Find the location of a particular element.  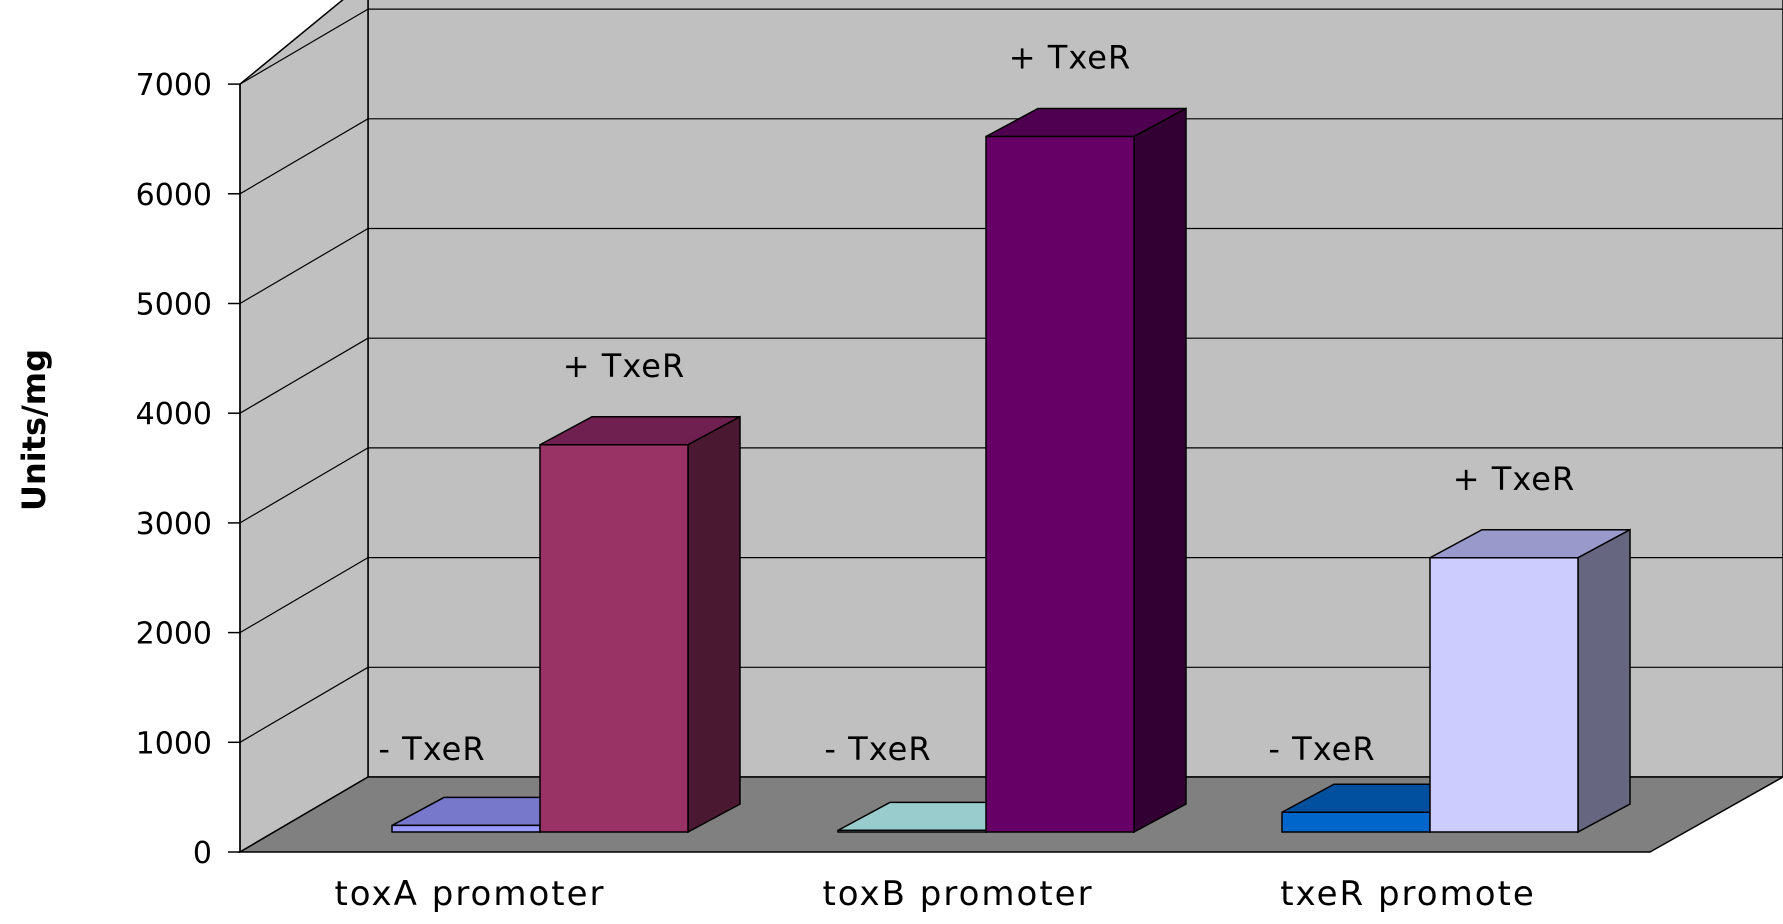

y-tick-label: 1000 is located at coordinates (174, 743).